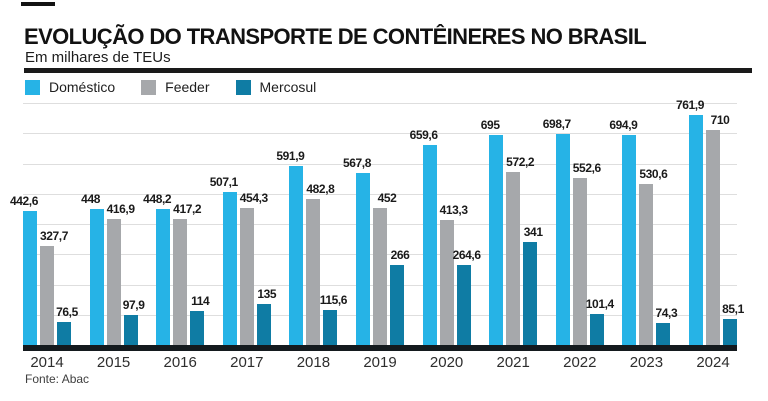 This screenshot has width=768, height=401. Describe the element at coordinates (690, 221) in the screenshot. I see `bar-domestico-2024: 761,9` at that location.